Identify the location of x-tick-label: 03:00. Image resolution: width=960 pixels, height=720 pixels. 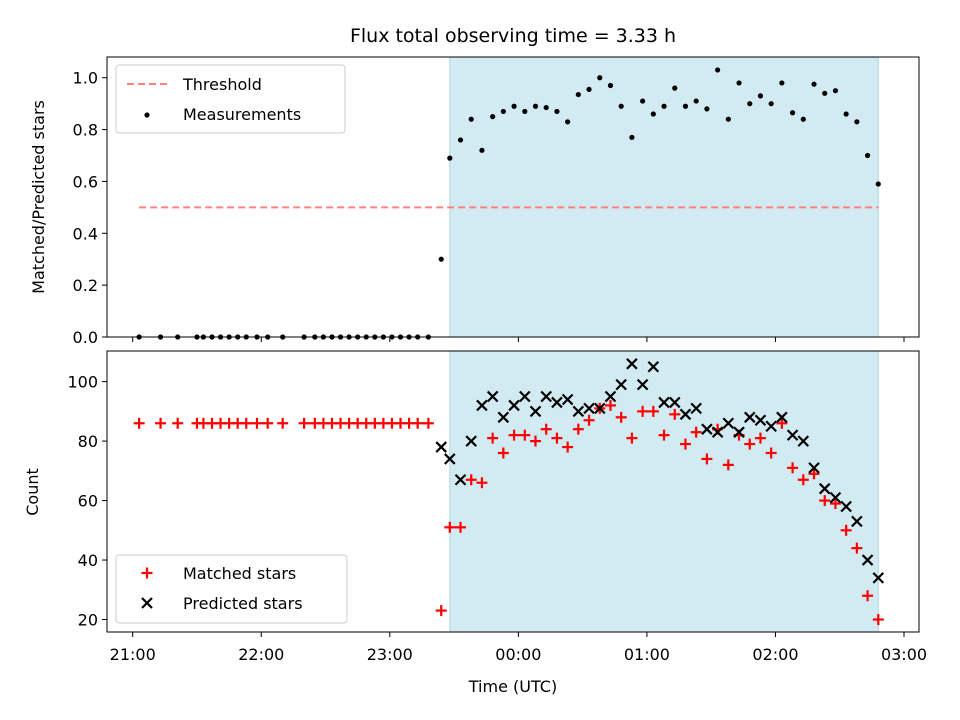
(904, 654).